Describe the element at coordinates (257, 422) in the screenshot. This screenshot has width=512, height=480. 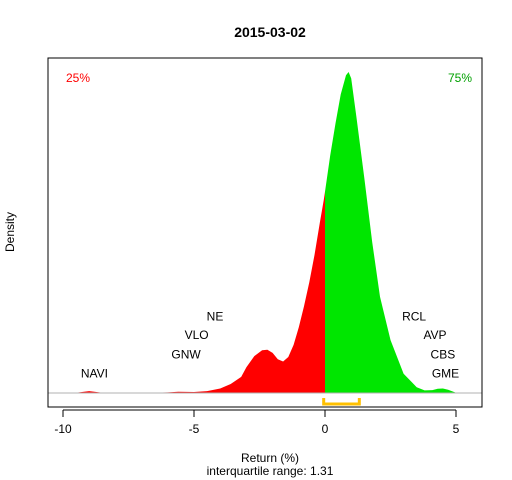
I see `x-axis: -10 -5 0 5` at that location.